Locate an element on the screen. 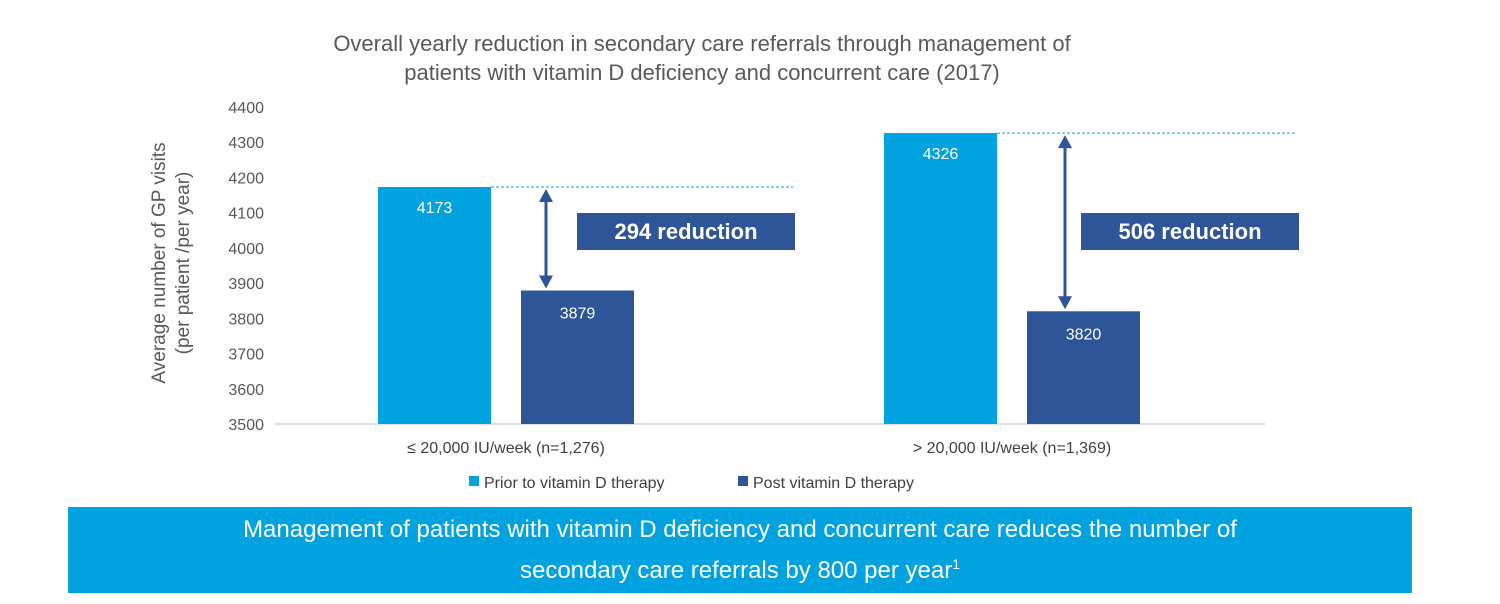 This screenshot has width=1500, height=604. y-tick-label: 4200 is located at coordinates (246, 178).